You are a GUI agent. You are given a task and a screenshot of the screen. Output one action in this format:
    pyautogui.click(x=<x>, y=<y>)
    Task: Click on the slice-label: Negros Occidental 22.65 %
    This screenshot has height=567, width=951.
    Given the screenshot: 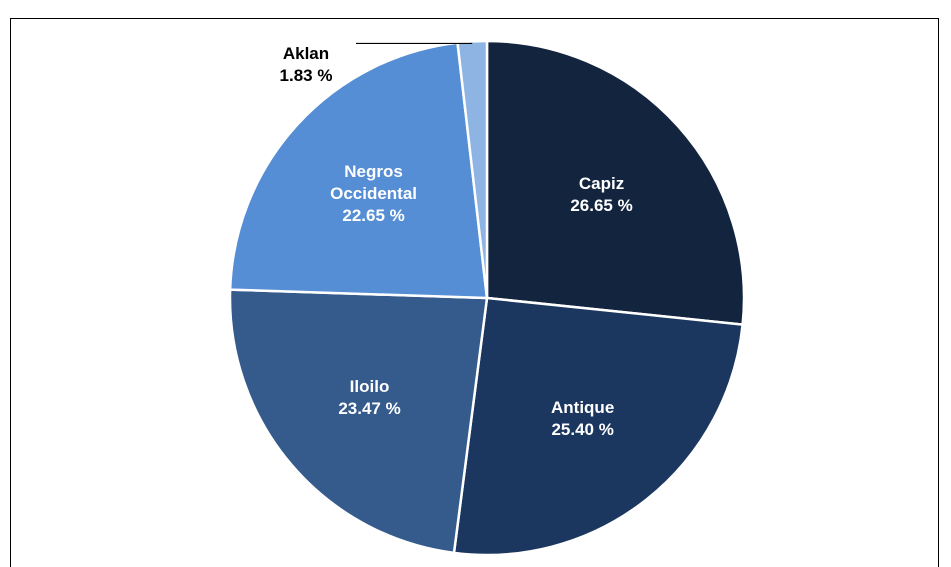 What is the action you would take?
    pyautogui.click(x=374, y=194)
    